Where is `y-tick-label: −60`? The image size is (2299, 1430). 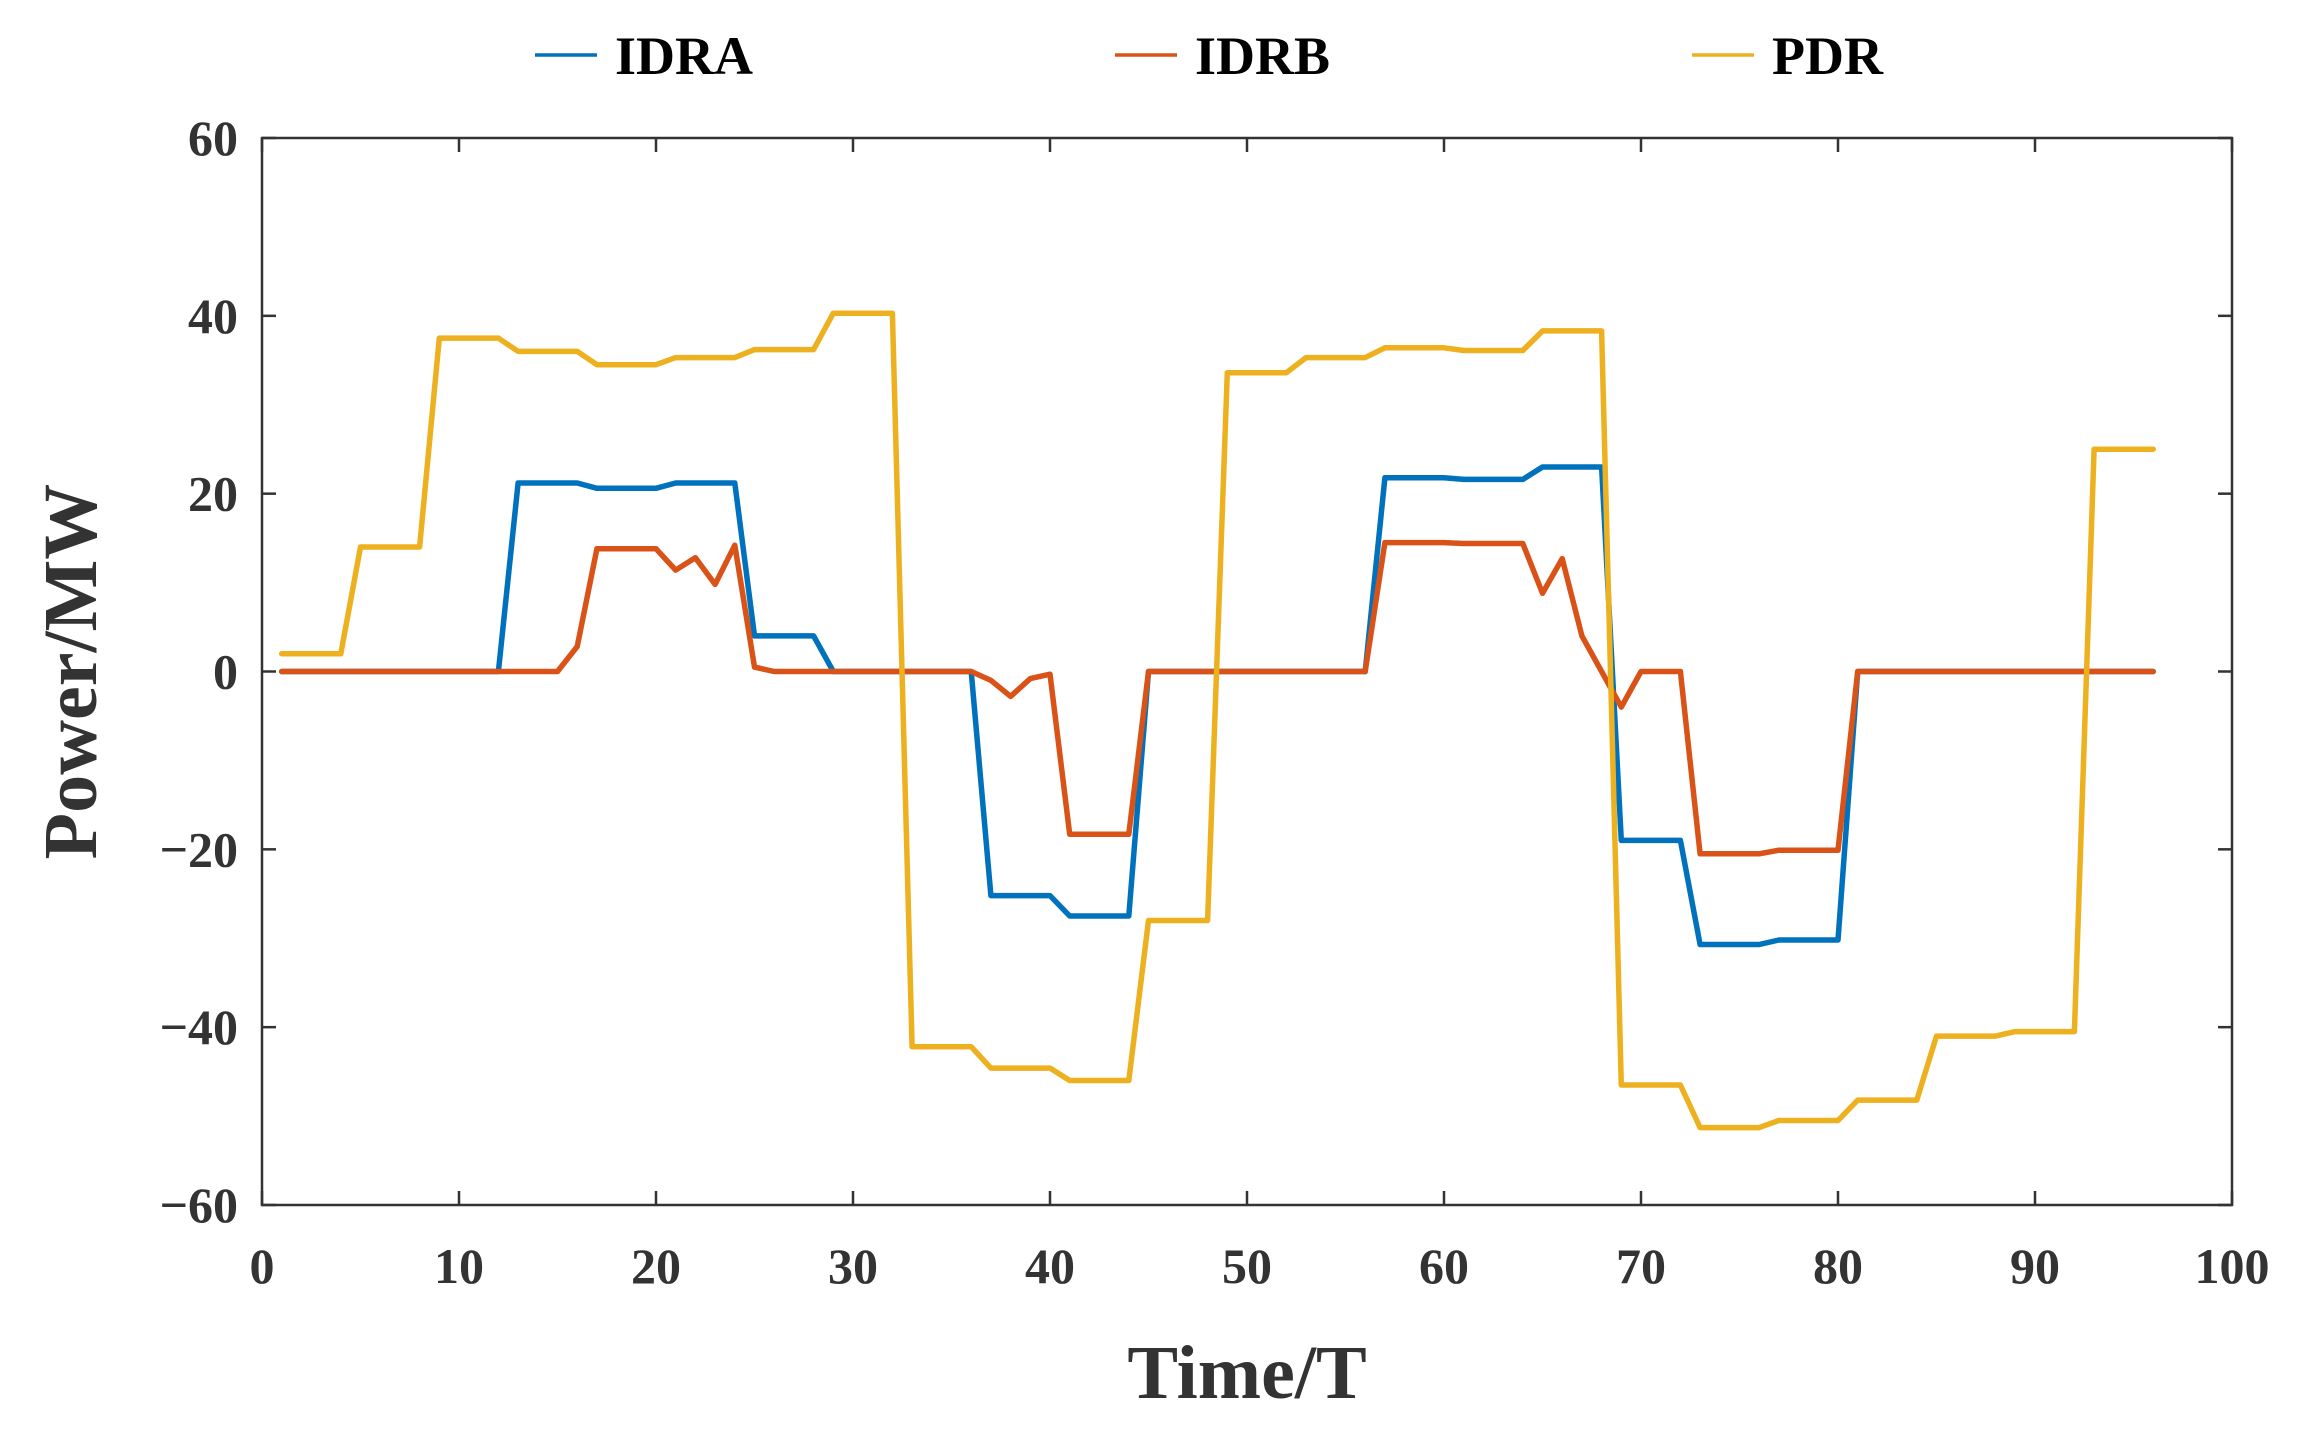 y-tick-label: −60 is located at coordinates (199, 1205).